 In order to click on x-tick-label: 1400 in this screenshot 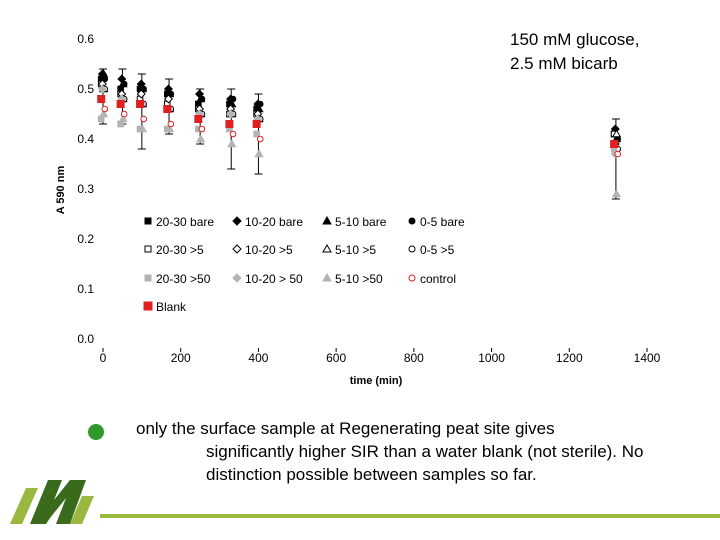, I will do `click(647, 358)`.